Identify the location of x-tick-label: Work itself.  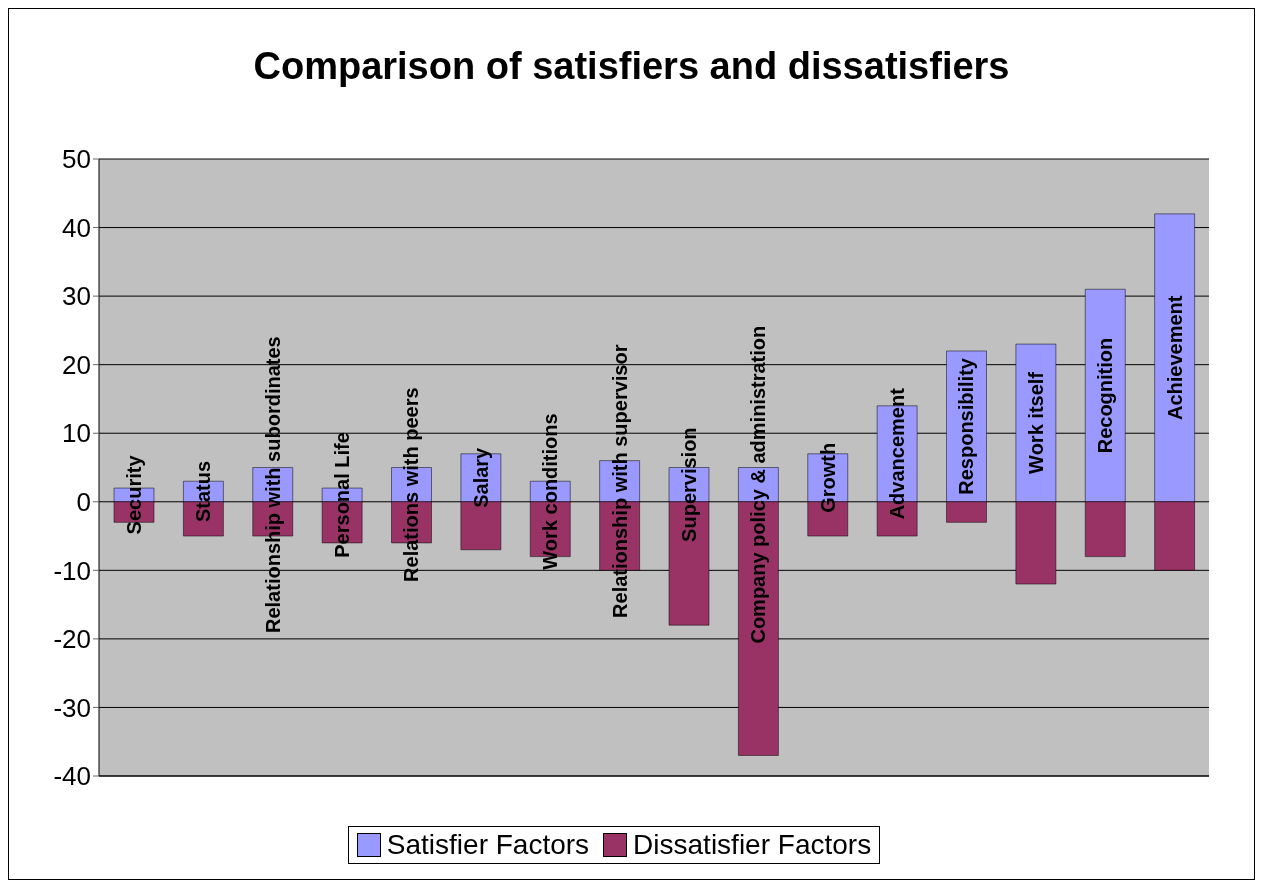
(1035, 422).